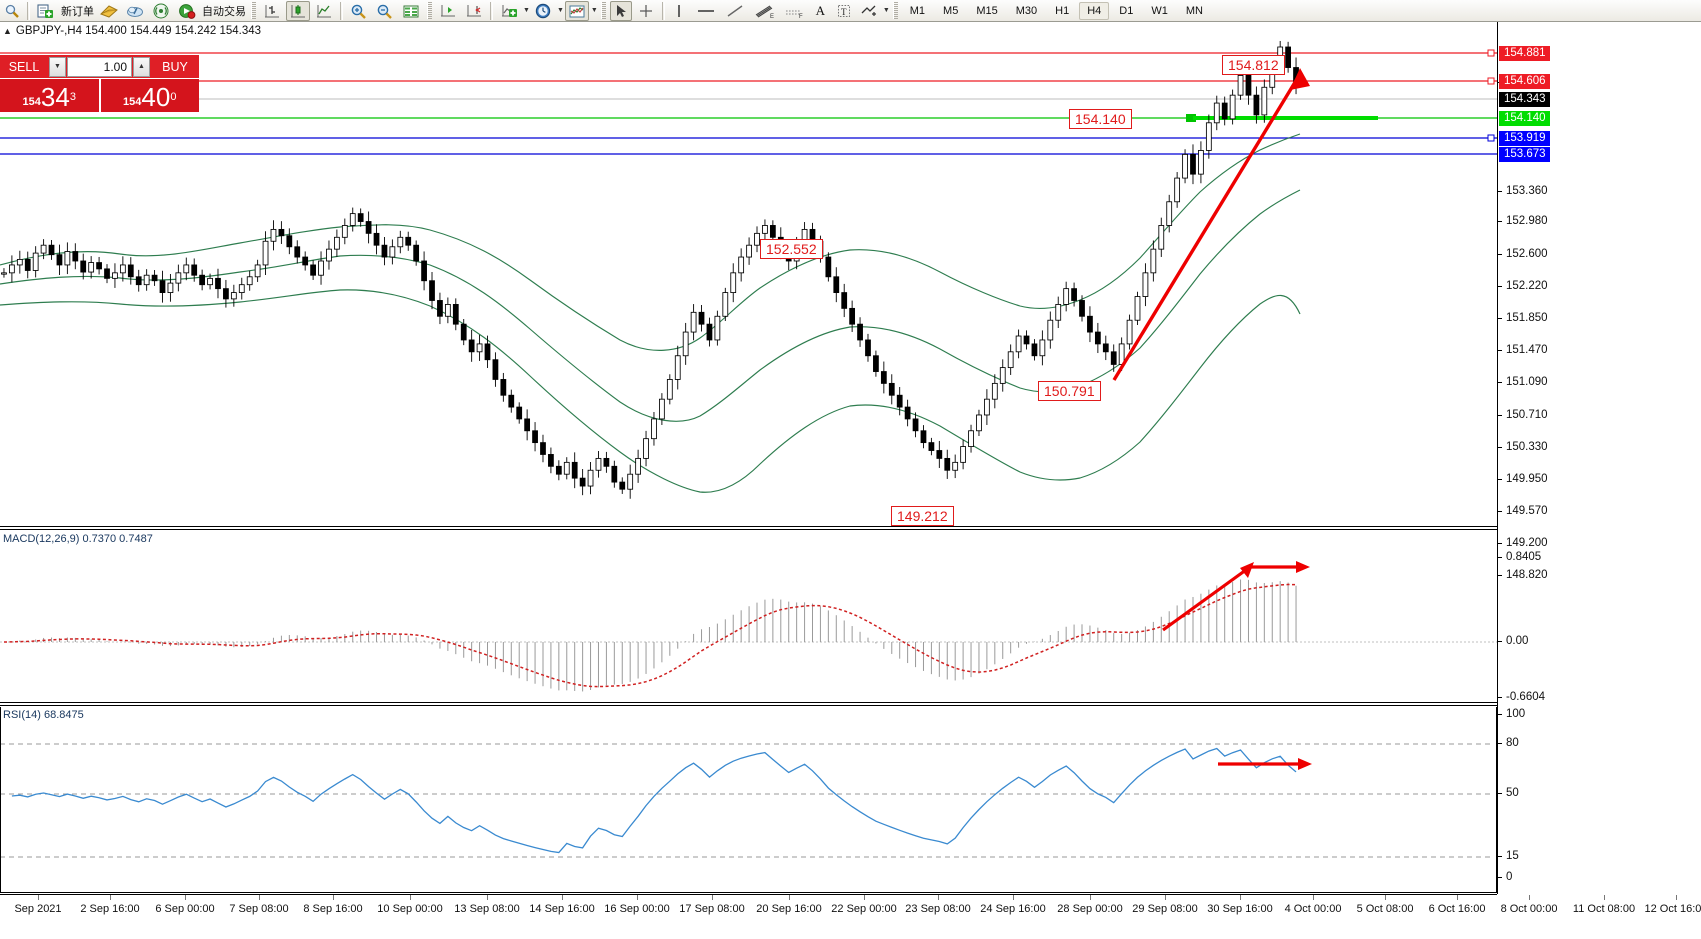  I want to click on annotation-150791: 150.791, so click(1069, 391).